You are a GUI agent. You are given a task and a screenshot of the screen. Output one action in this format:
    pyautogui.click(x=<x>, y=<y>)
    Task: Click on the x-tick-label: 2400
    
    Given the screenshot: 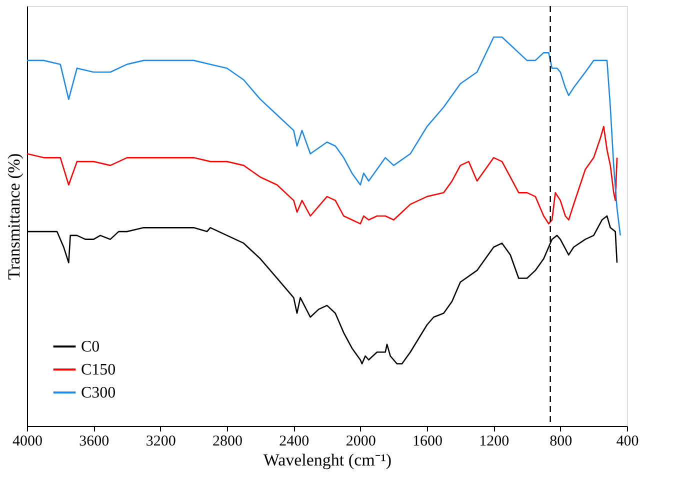 What is the action you would take?
    pyautogui.click(x=294, y=442)
    